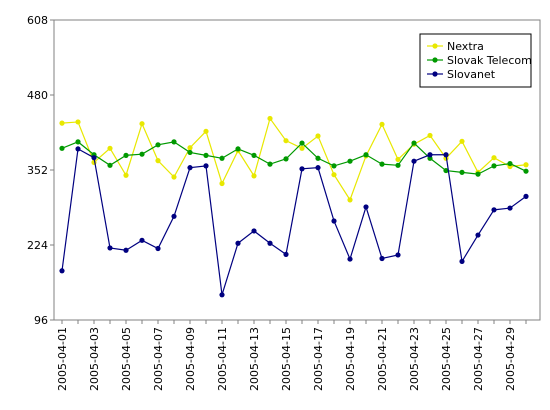 This screenshot has width=550, height=410. I want to click on legend-marker-slovanet, so click(435, 74).